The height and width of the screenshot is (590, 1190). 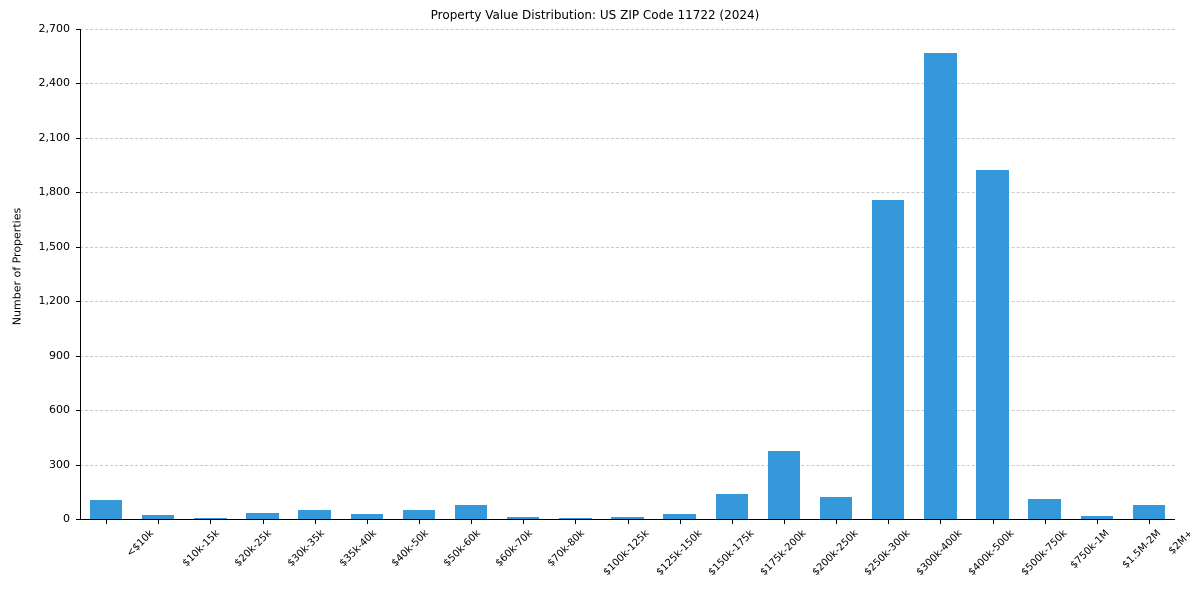 What do you see at coordinates (566, 549) in the screenshot?
I see `x-tick-label: $70k-80k` at bounding box center [566, 549].